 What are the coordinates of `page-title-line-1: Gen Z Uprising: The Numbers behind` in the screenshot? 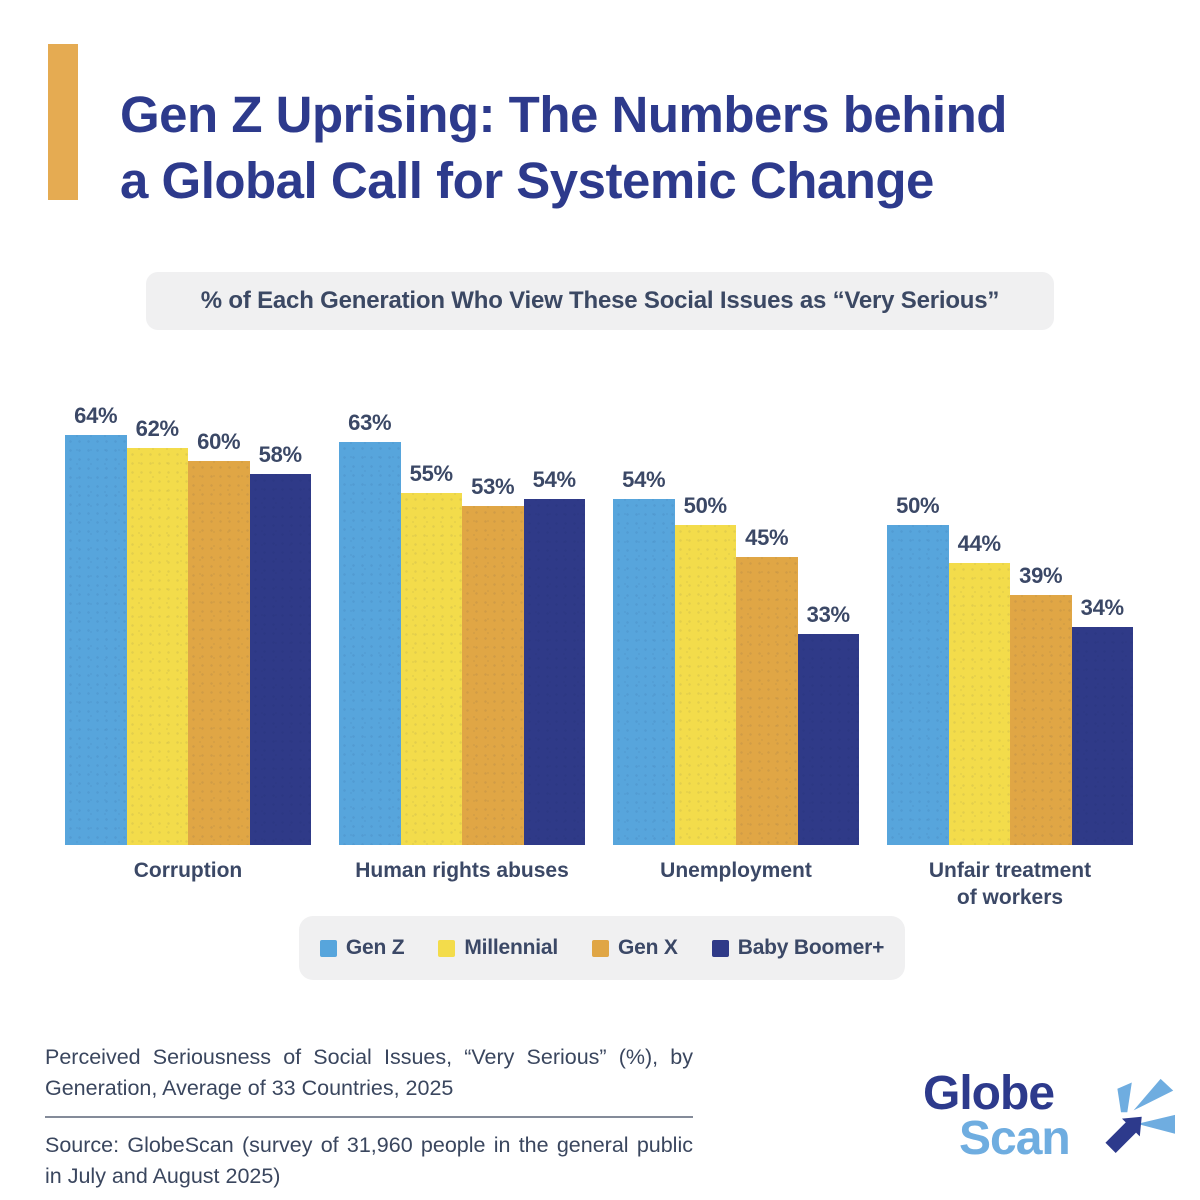 It's located at (563, 115).